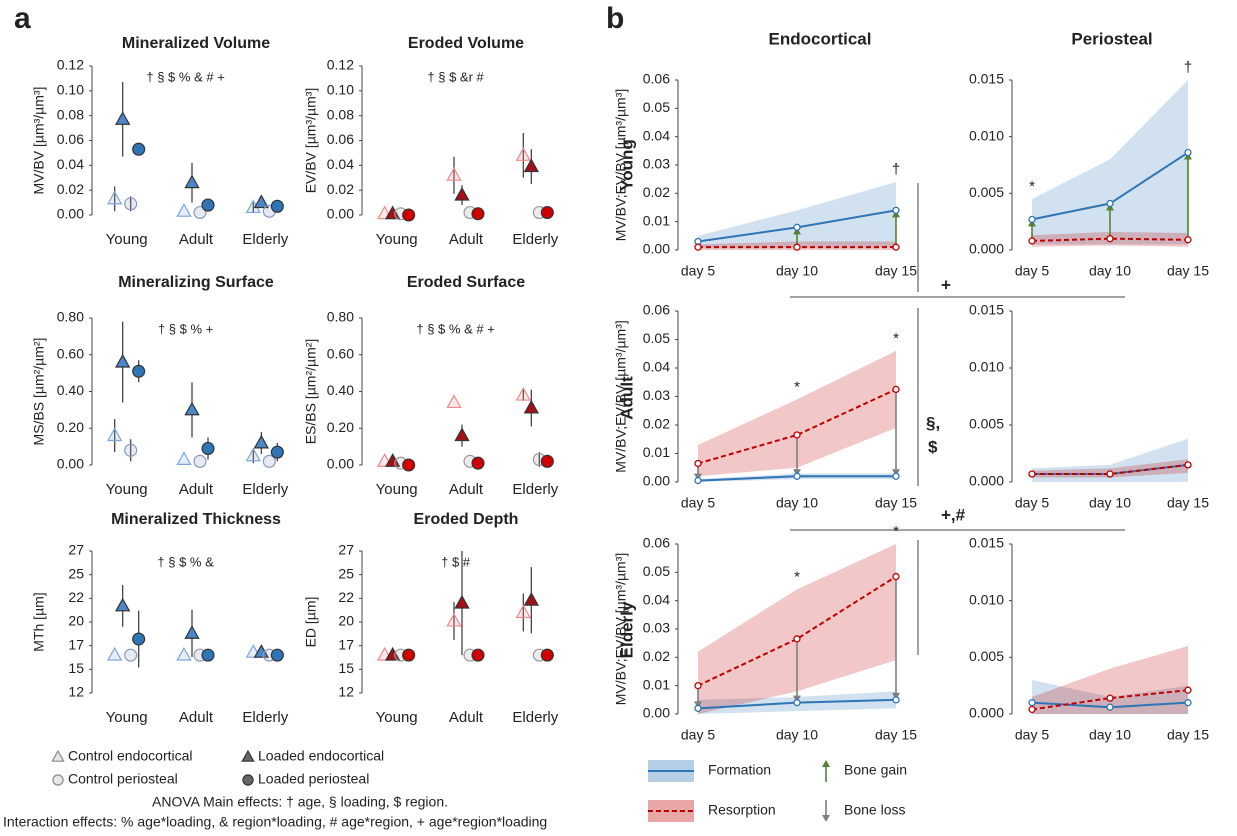  Describe the element at coordinates (797, 386) in the screenshot. I see `point-label: *` at that location.